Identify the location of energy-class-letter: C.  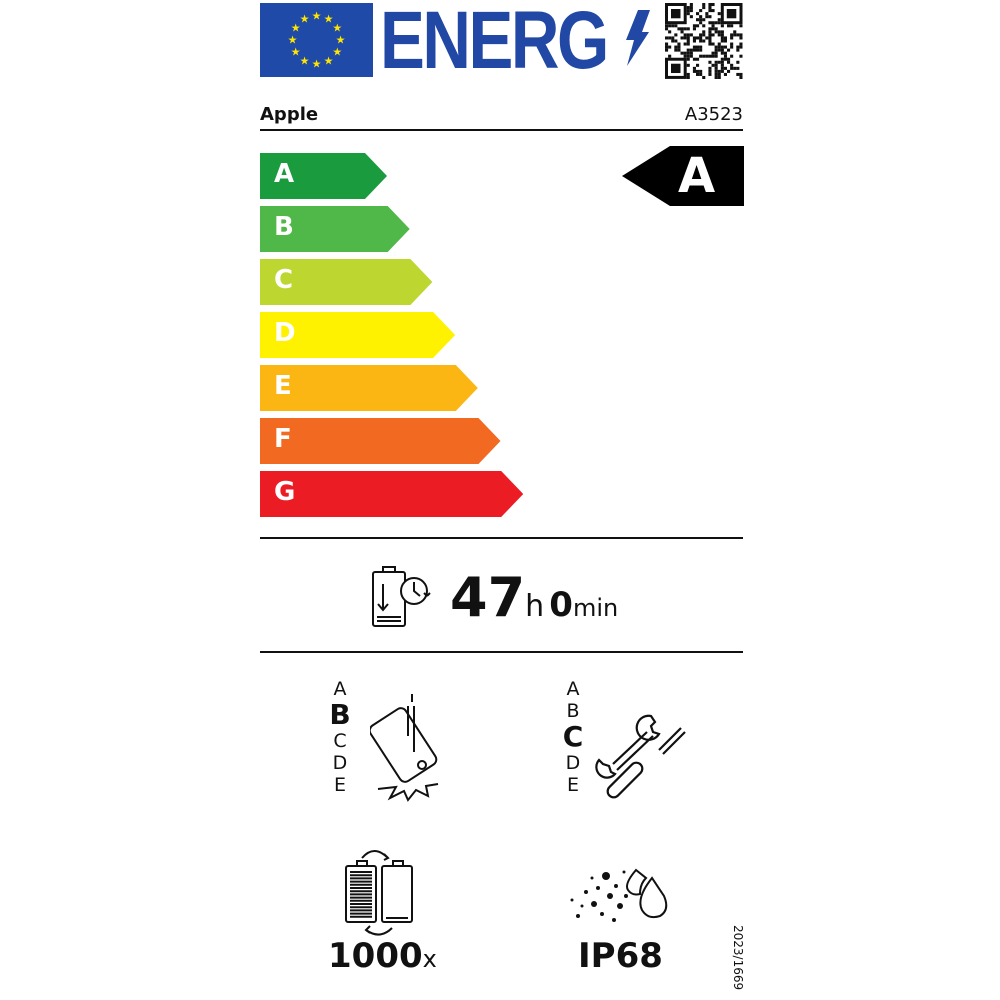
(284, 280).